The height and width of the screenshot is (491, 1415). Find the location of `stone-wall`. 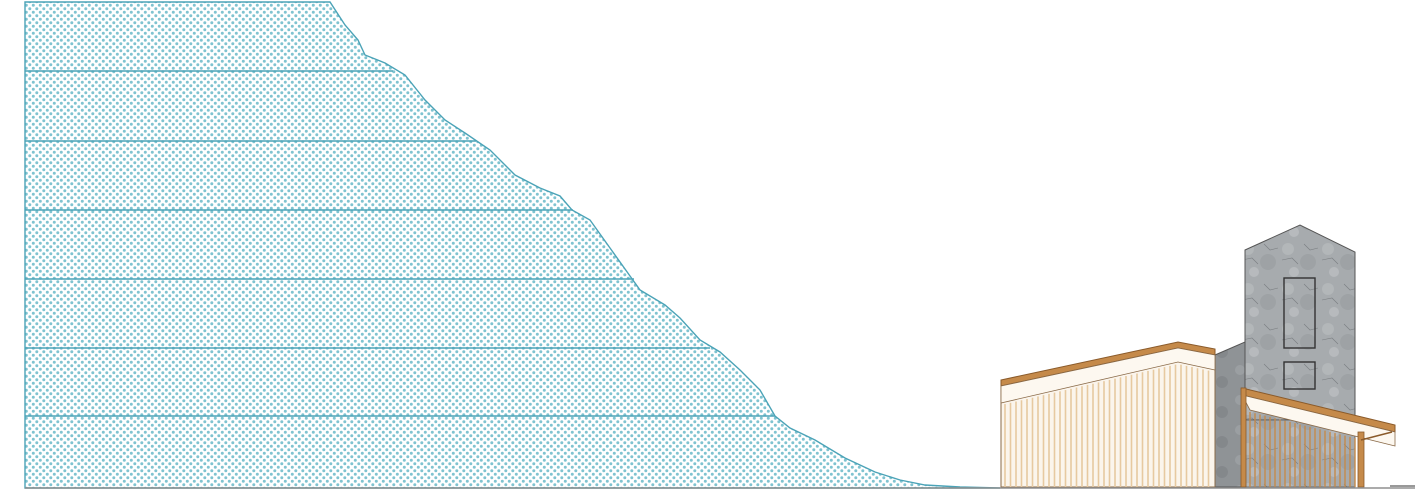

stone-wall is located at coordinates (1230, 414).